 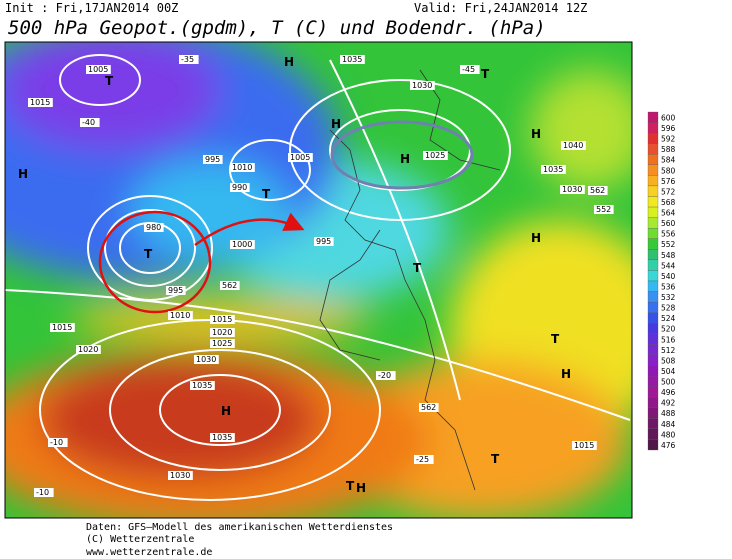 What do you see at coordinates (668, 276) in the screenshot?
I see `legend-label: 540` at bounding box center [668, 276].